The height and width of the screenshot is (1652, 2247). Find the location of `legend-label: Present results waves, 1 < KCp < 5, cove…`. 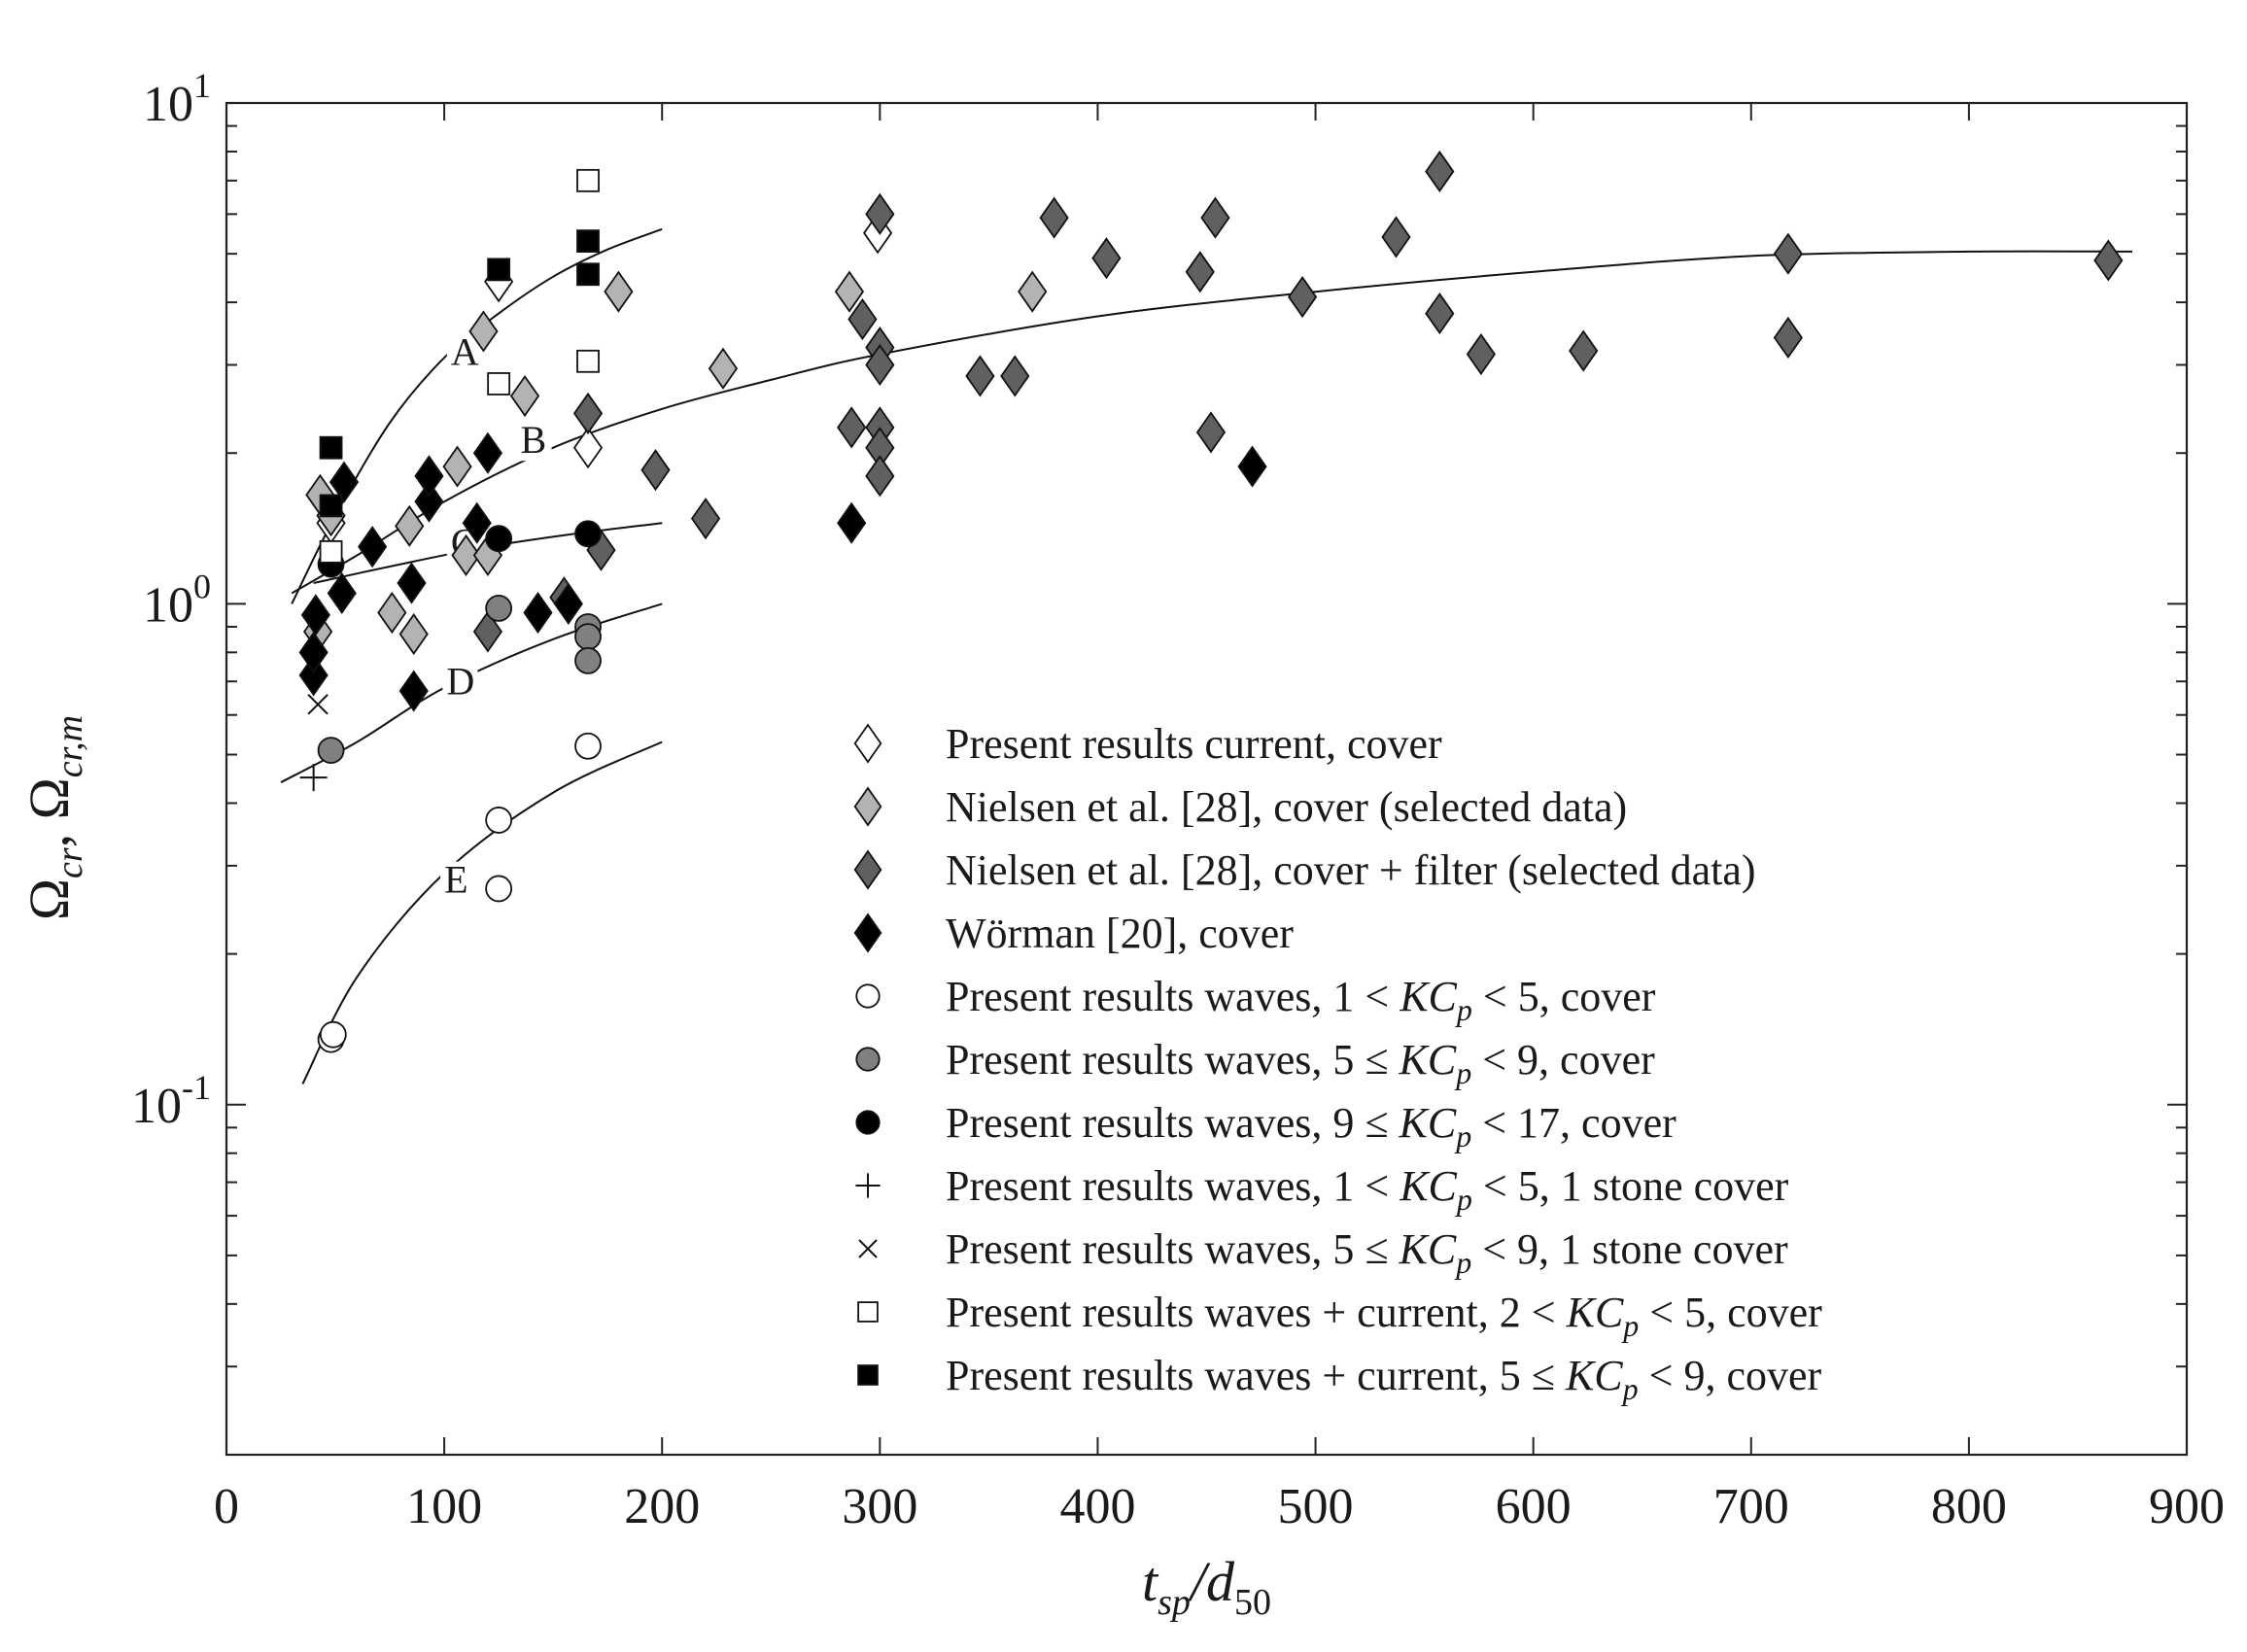

legend-label: Present results waves, 1 < KCp < 5, cove… is located at coordinates (1301, 1000).